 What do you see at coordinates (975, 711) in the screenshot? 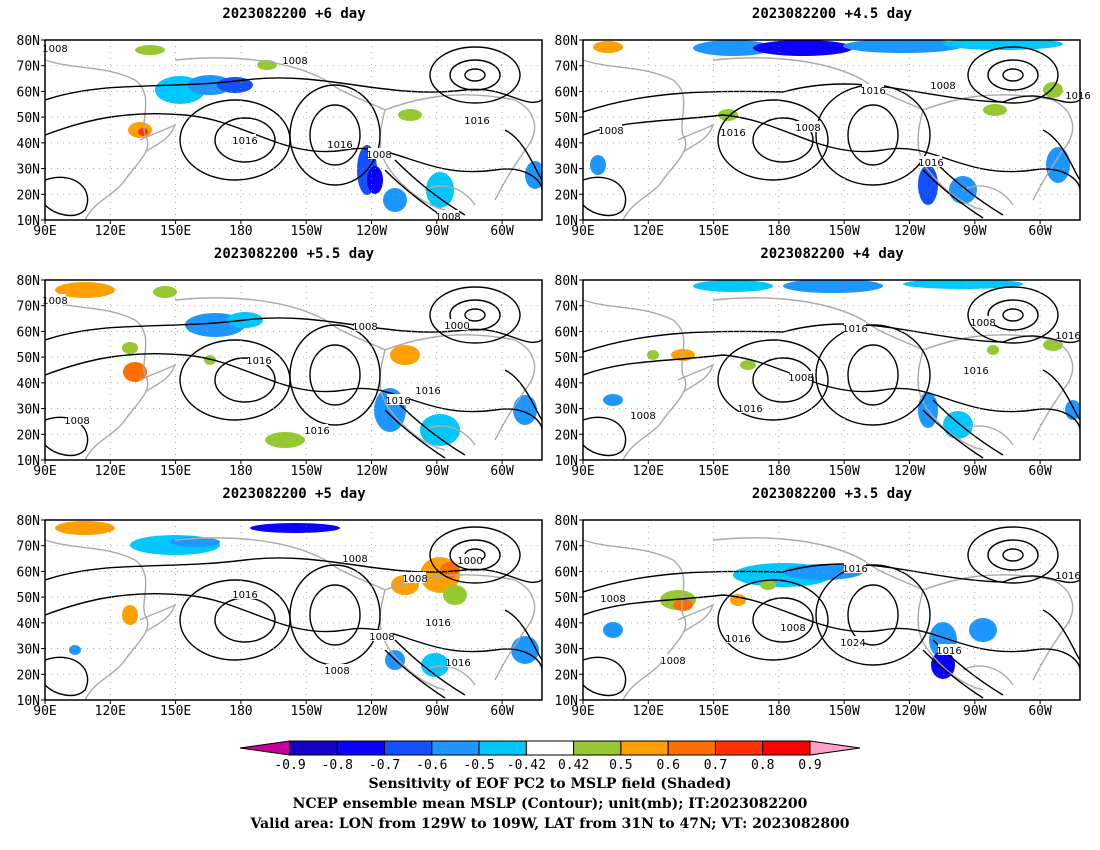
I see `lon-label: 90W` at bounding box center [975, 711].